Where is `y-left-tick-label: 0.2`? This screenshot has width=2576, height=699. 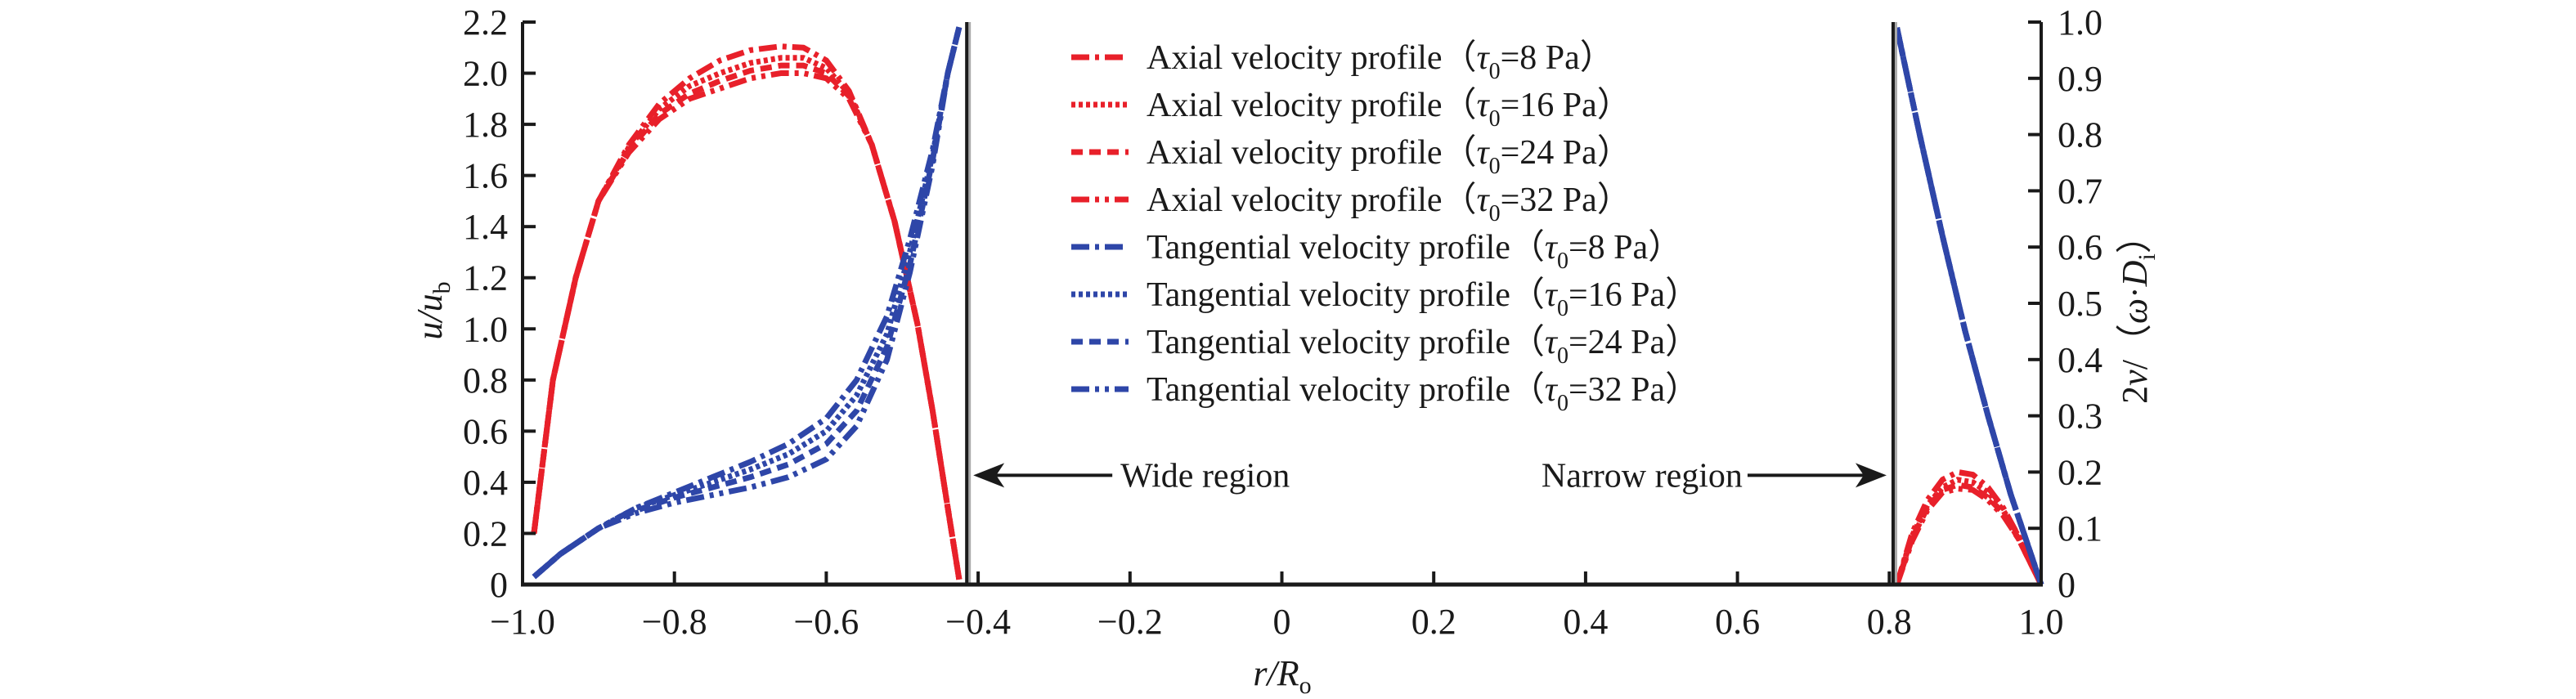
y-left-tick-label: 0.2 is located at coordinates (485, 533).